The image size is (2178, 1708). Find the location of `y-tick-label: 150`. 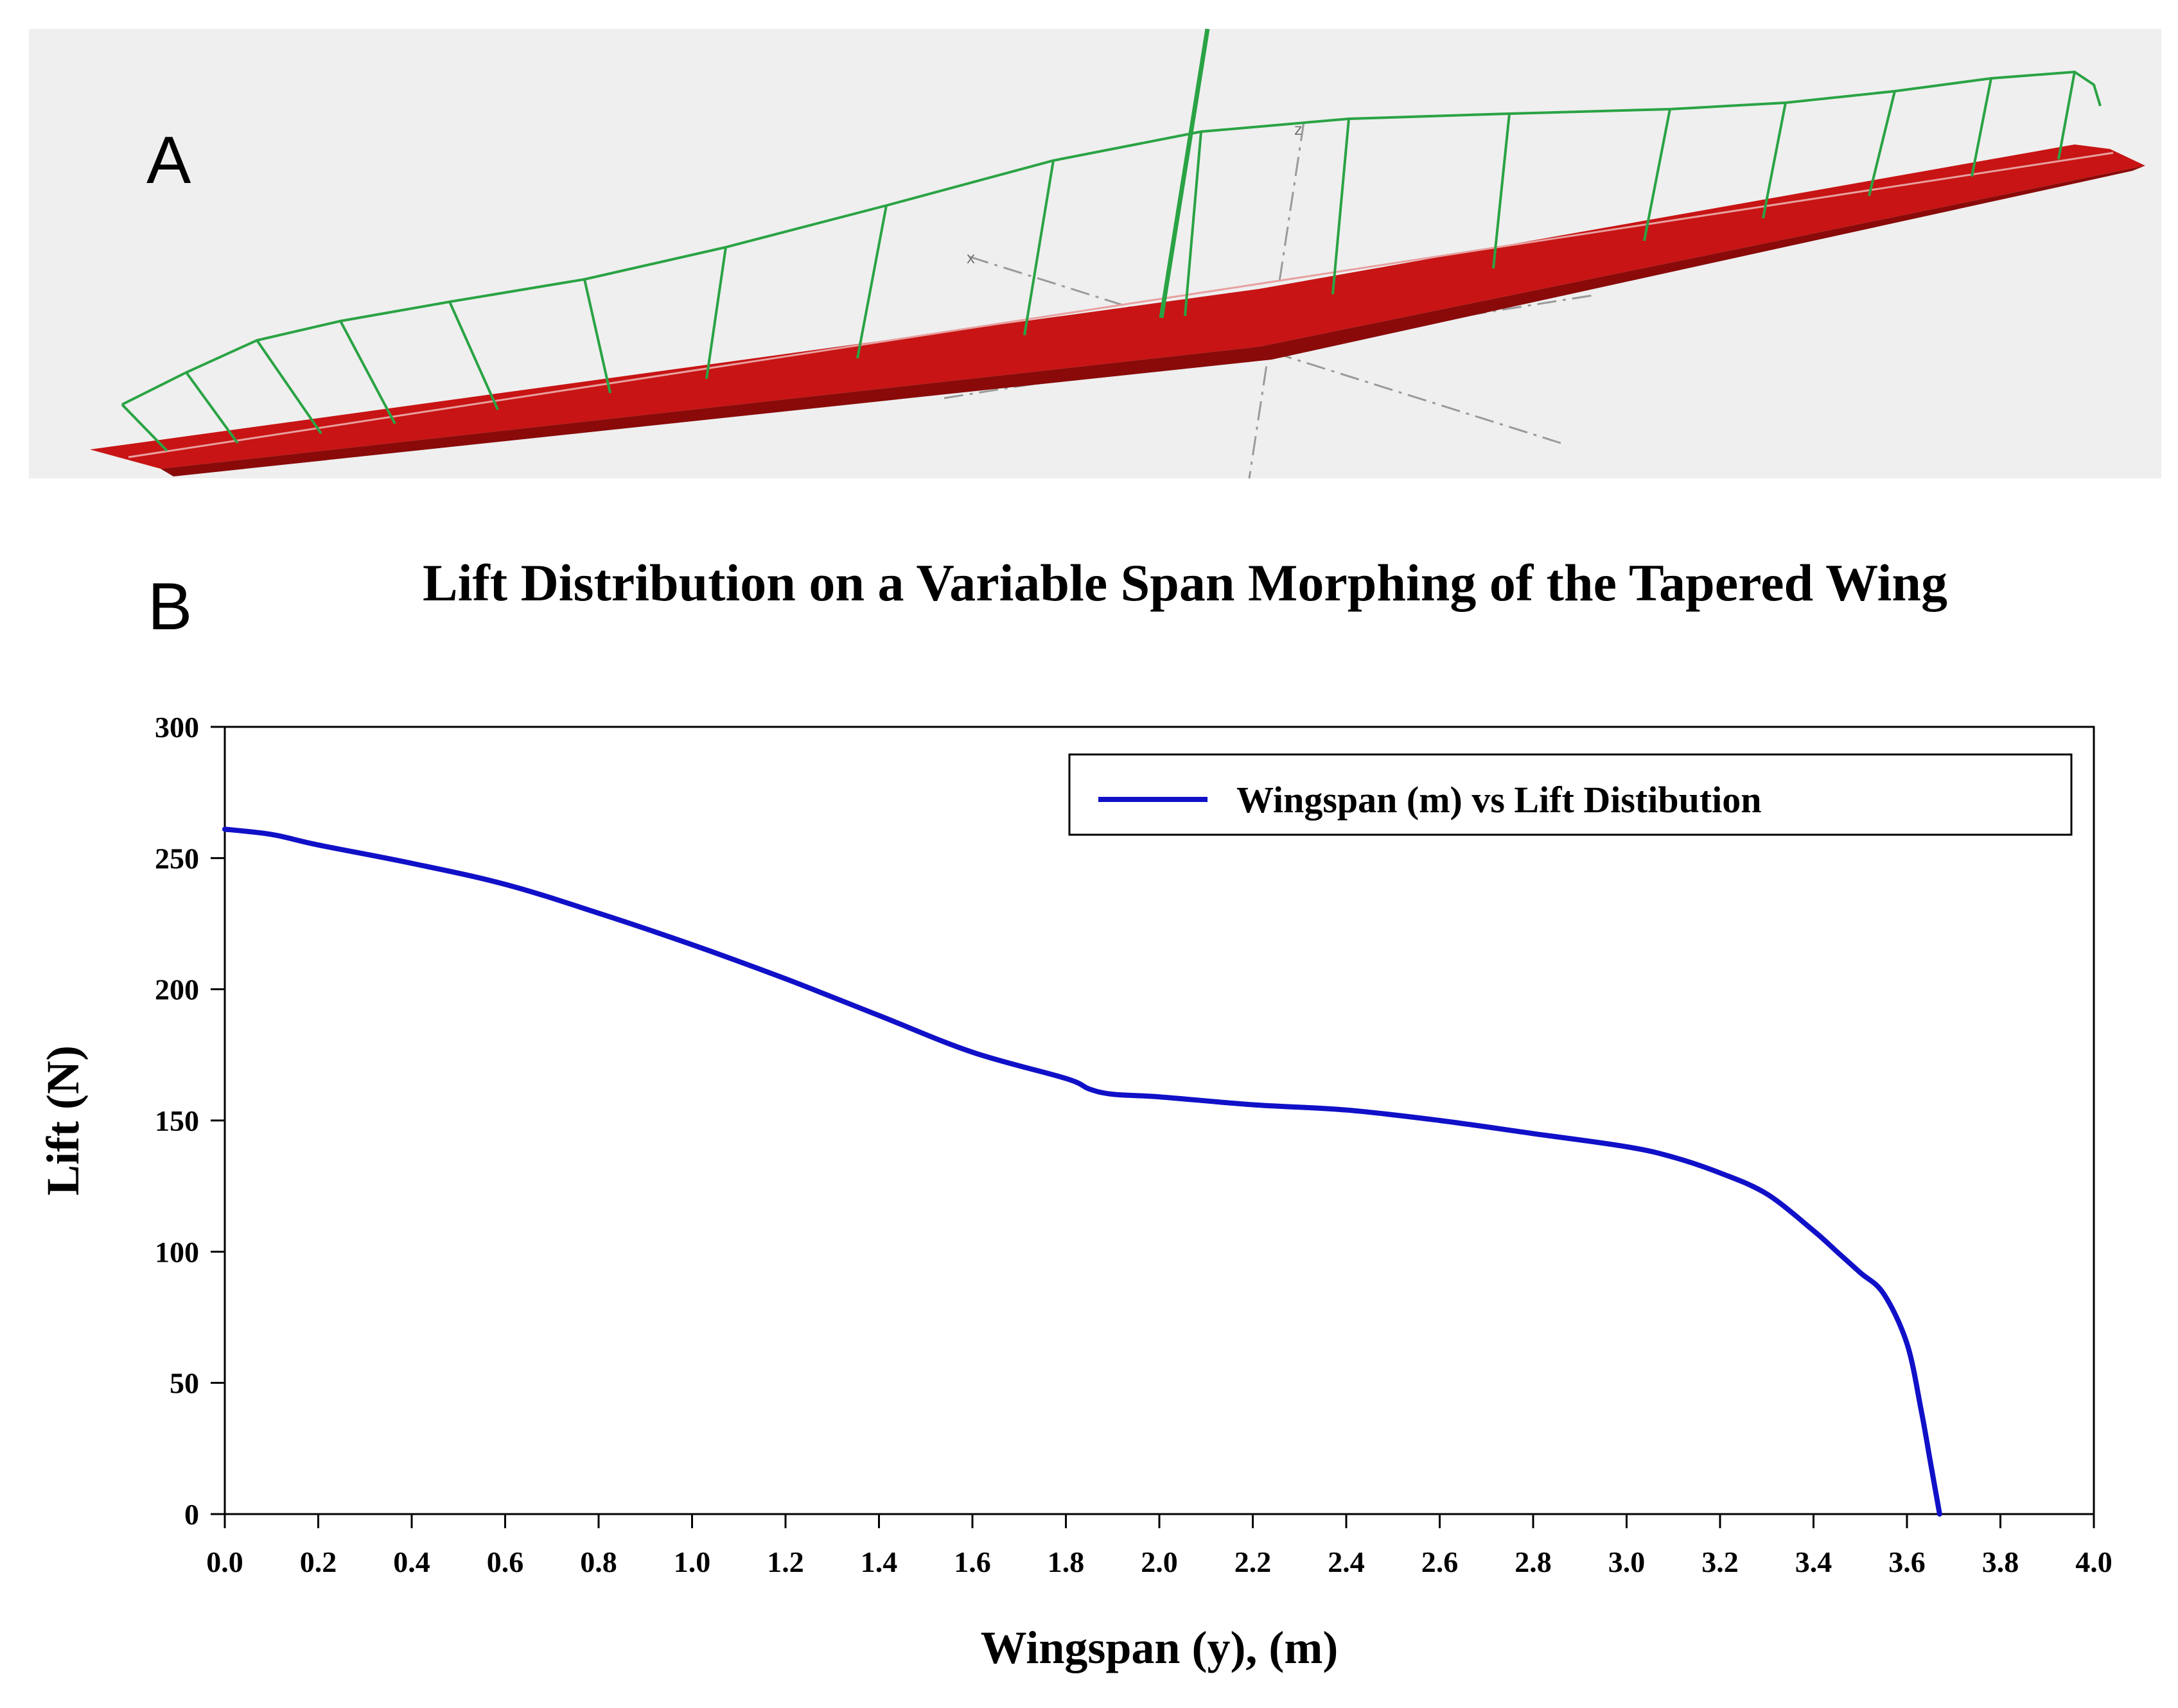

y-tick-label: 150 is located at coordinates (177, 1120).